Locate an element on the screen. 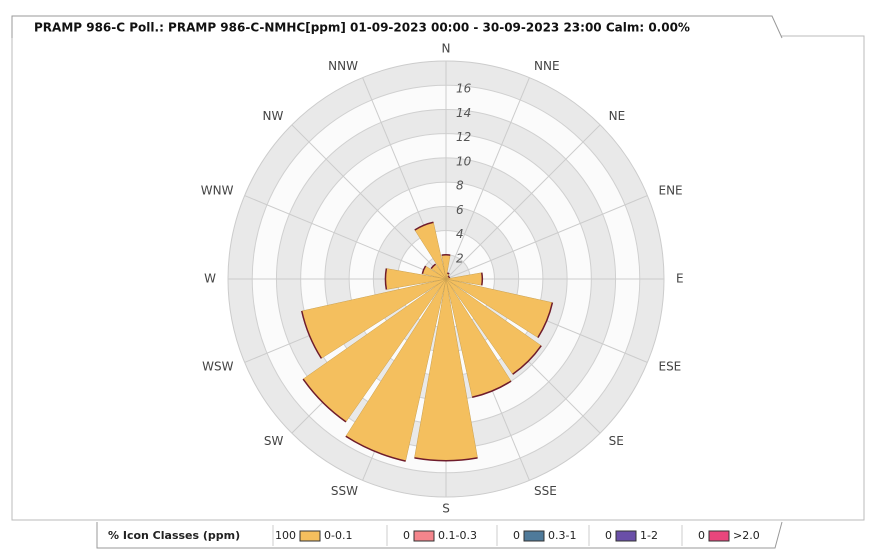 Image resolution: width=870 pixels, height=556 pixels. direction-label: NE is located at coordinates (617, 116).